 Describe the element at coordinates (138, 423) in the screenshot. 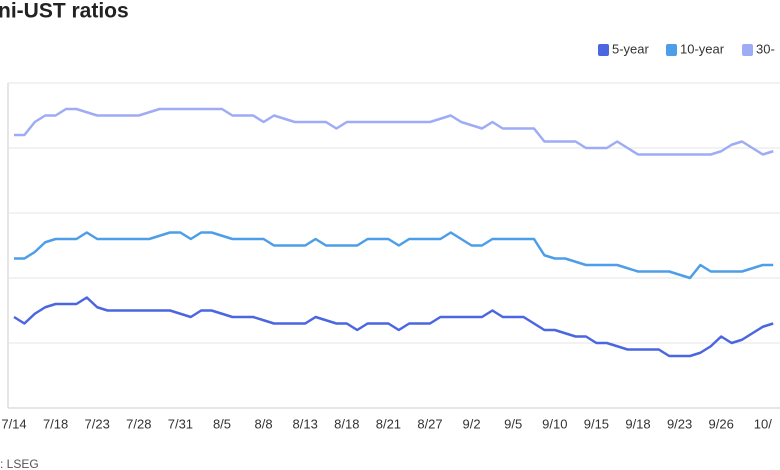

I see `x-tick-label: 7/28` at that location.